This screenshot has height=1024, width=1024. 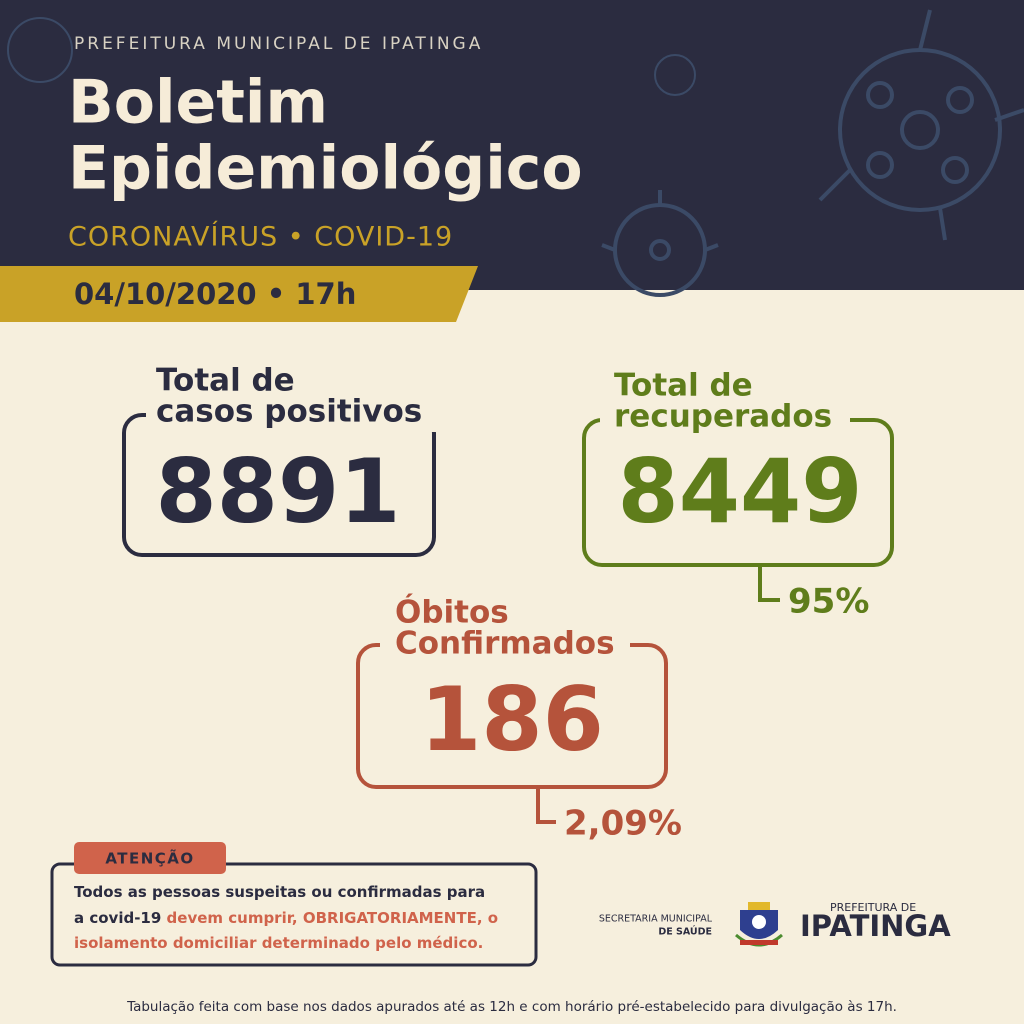 I want to click on date: 04/10/2020 • 17h, so click(x=215, y=294).